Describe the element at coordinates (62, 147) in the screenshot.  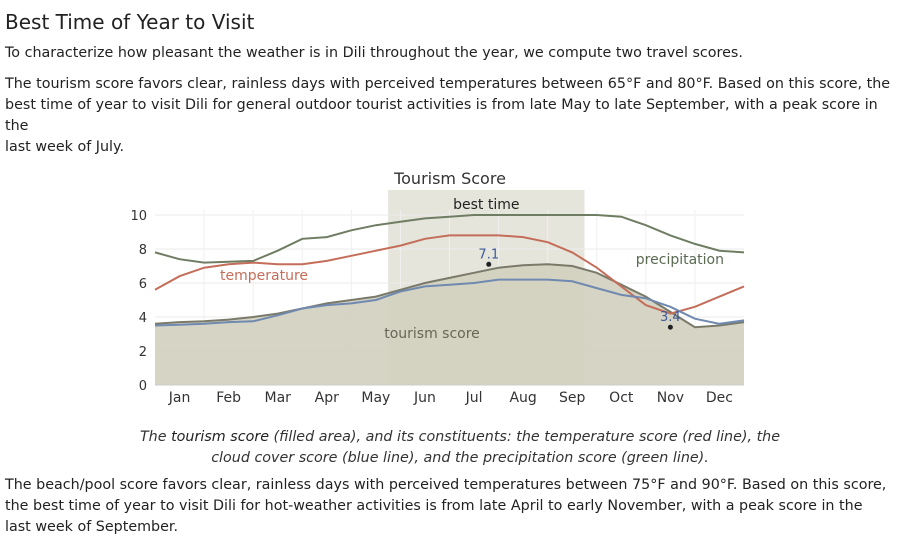
I see `peak-period: last week of July` at that location.